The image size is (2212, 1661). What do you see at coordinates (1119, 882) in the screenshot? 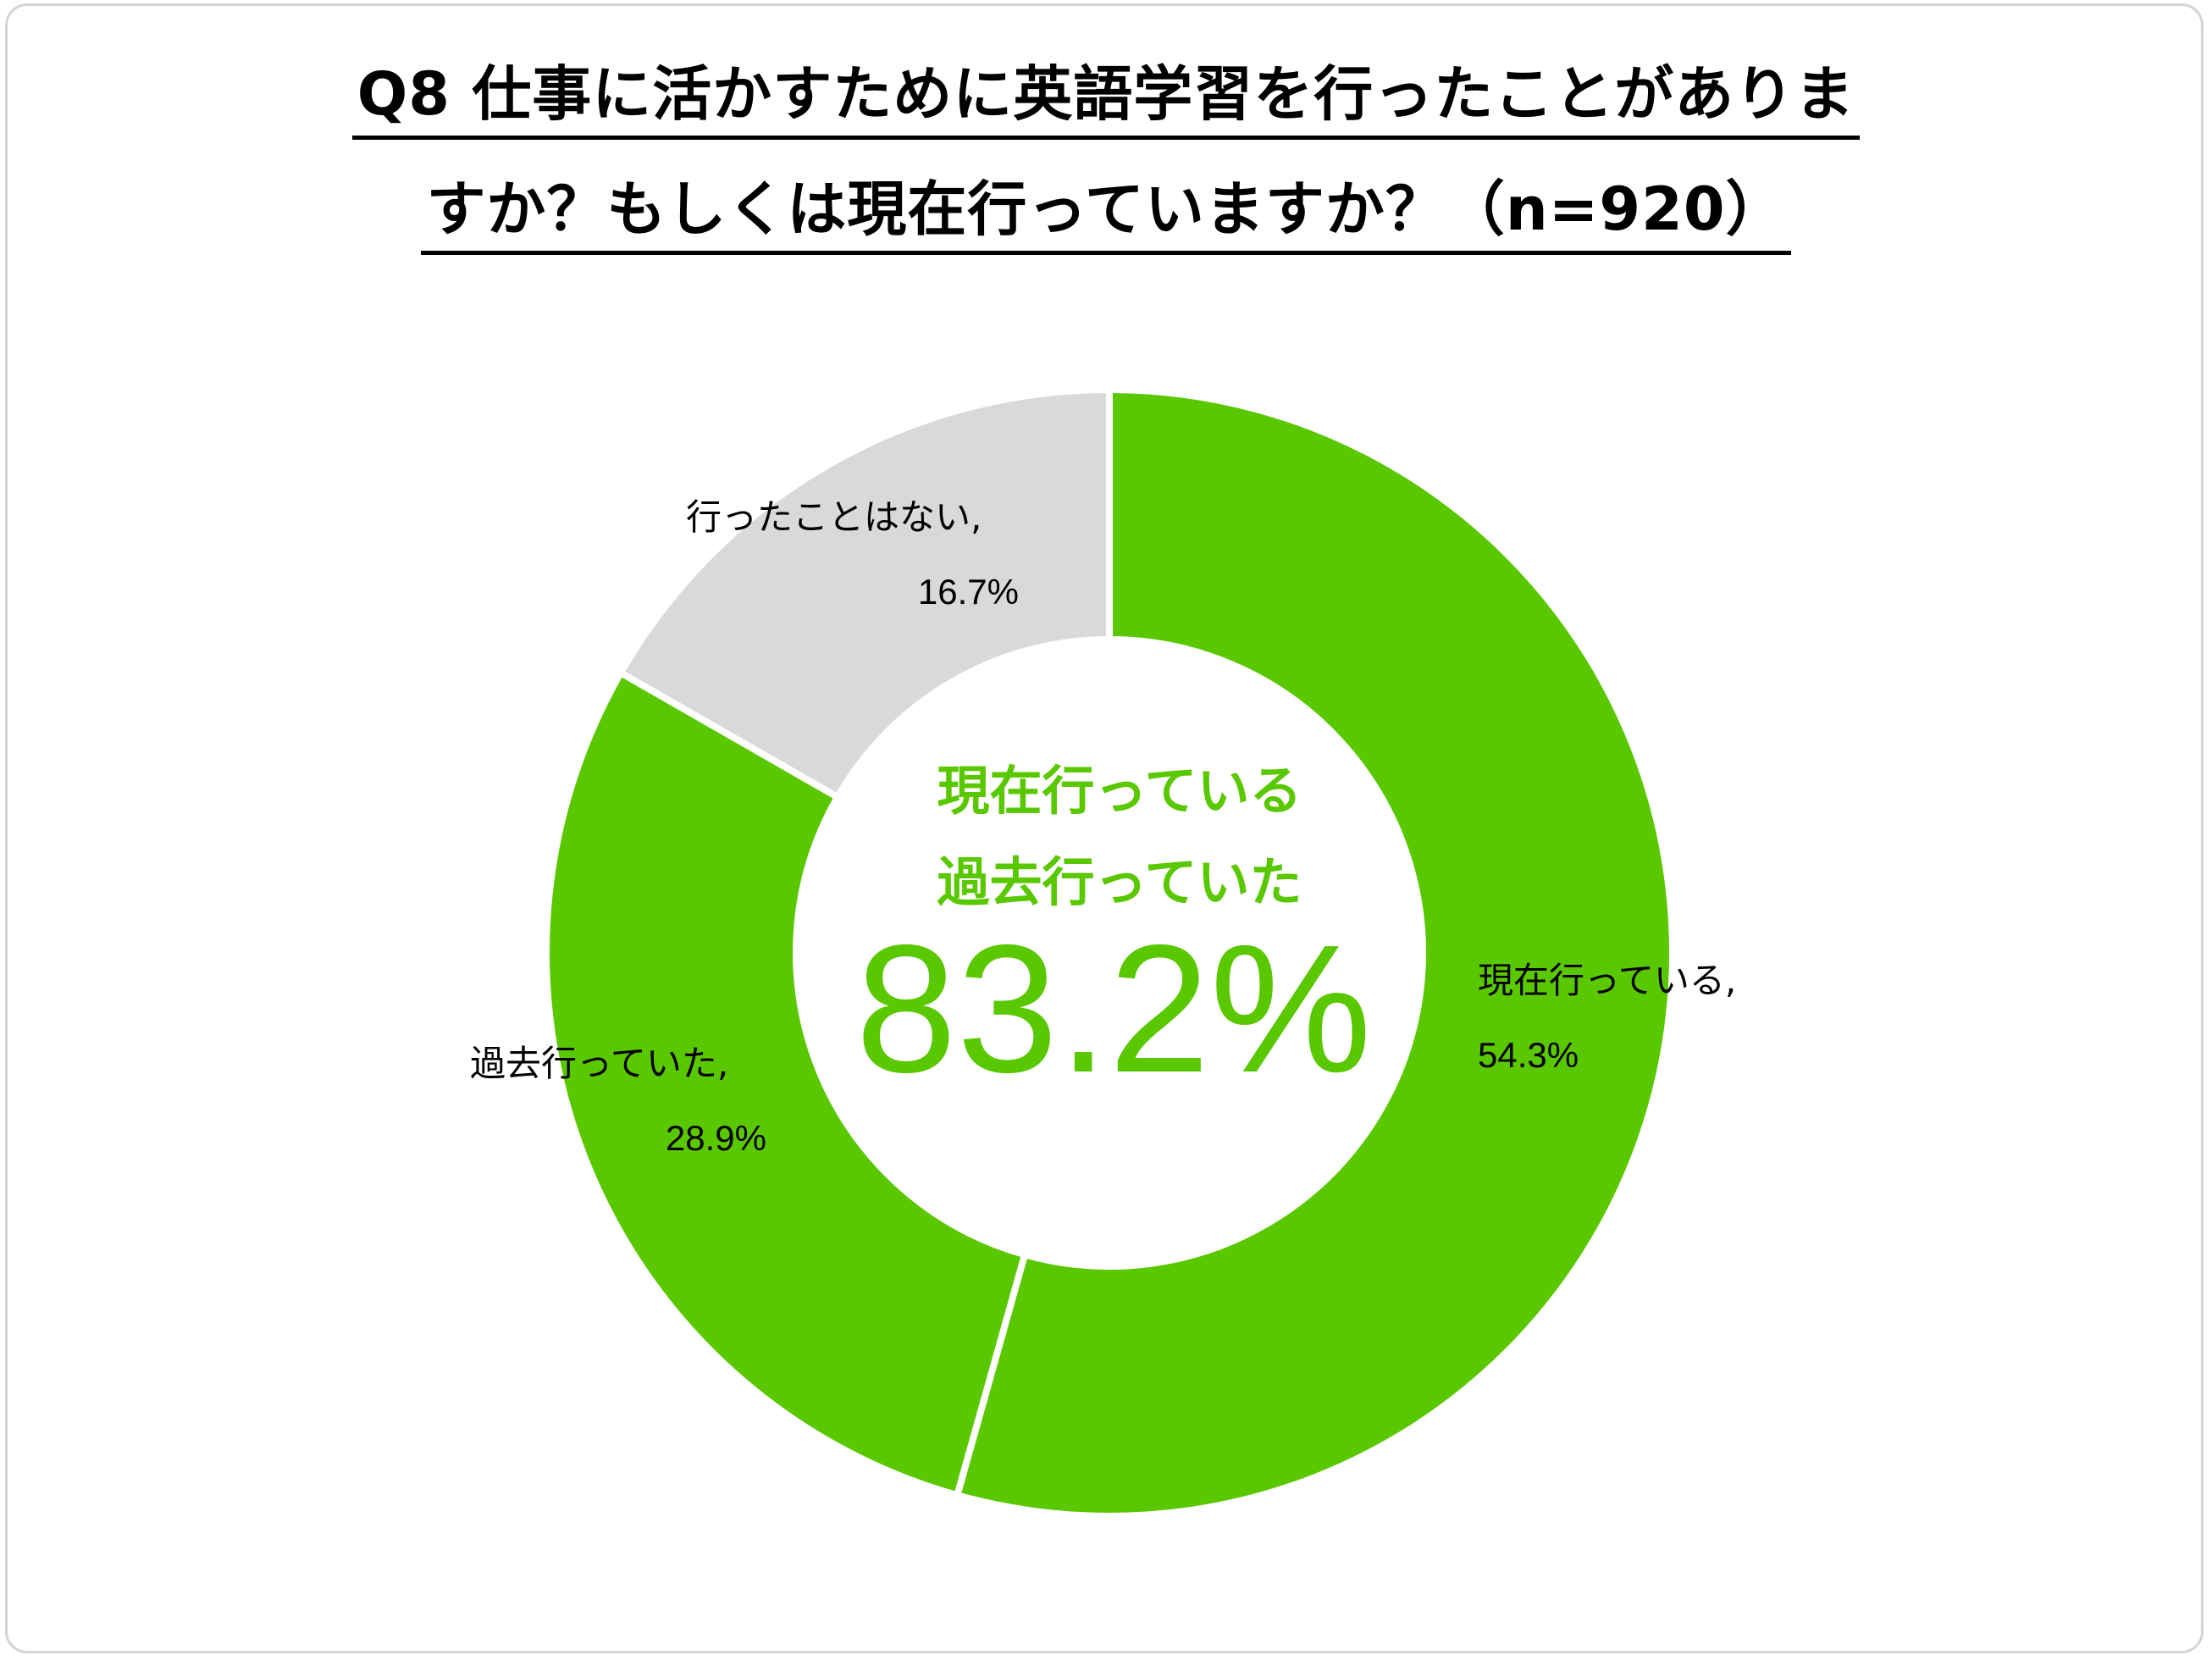
I see `center-label-line2: 過去行っていた` at bounding box center [1119, 882].